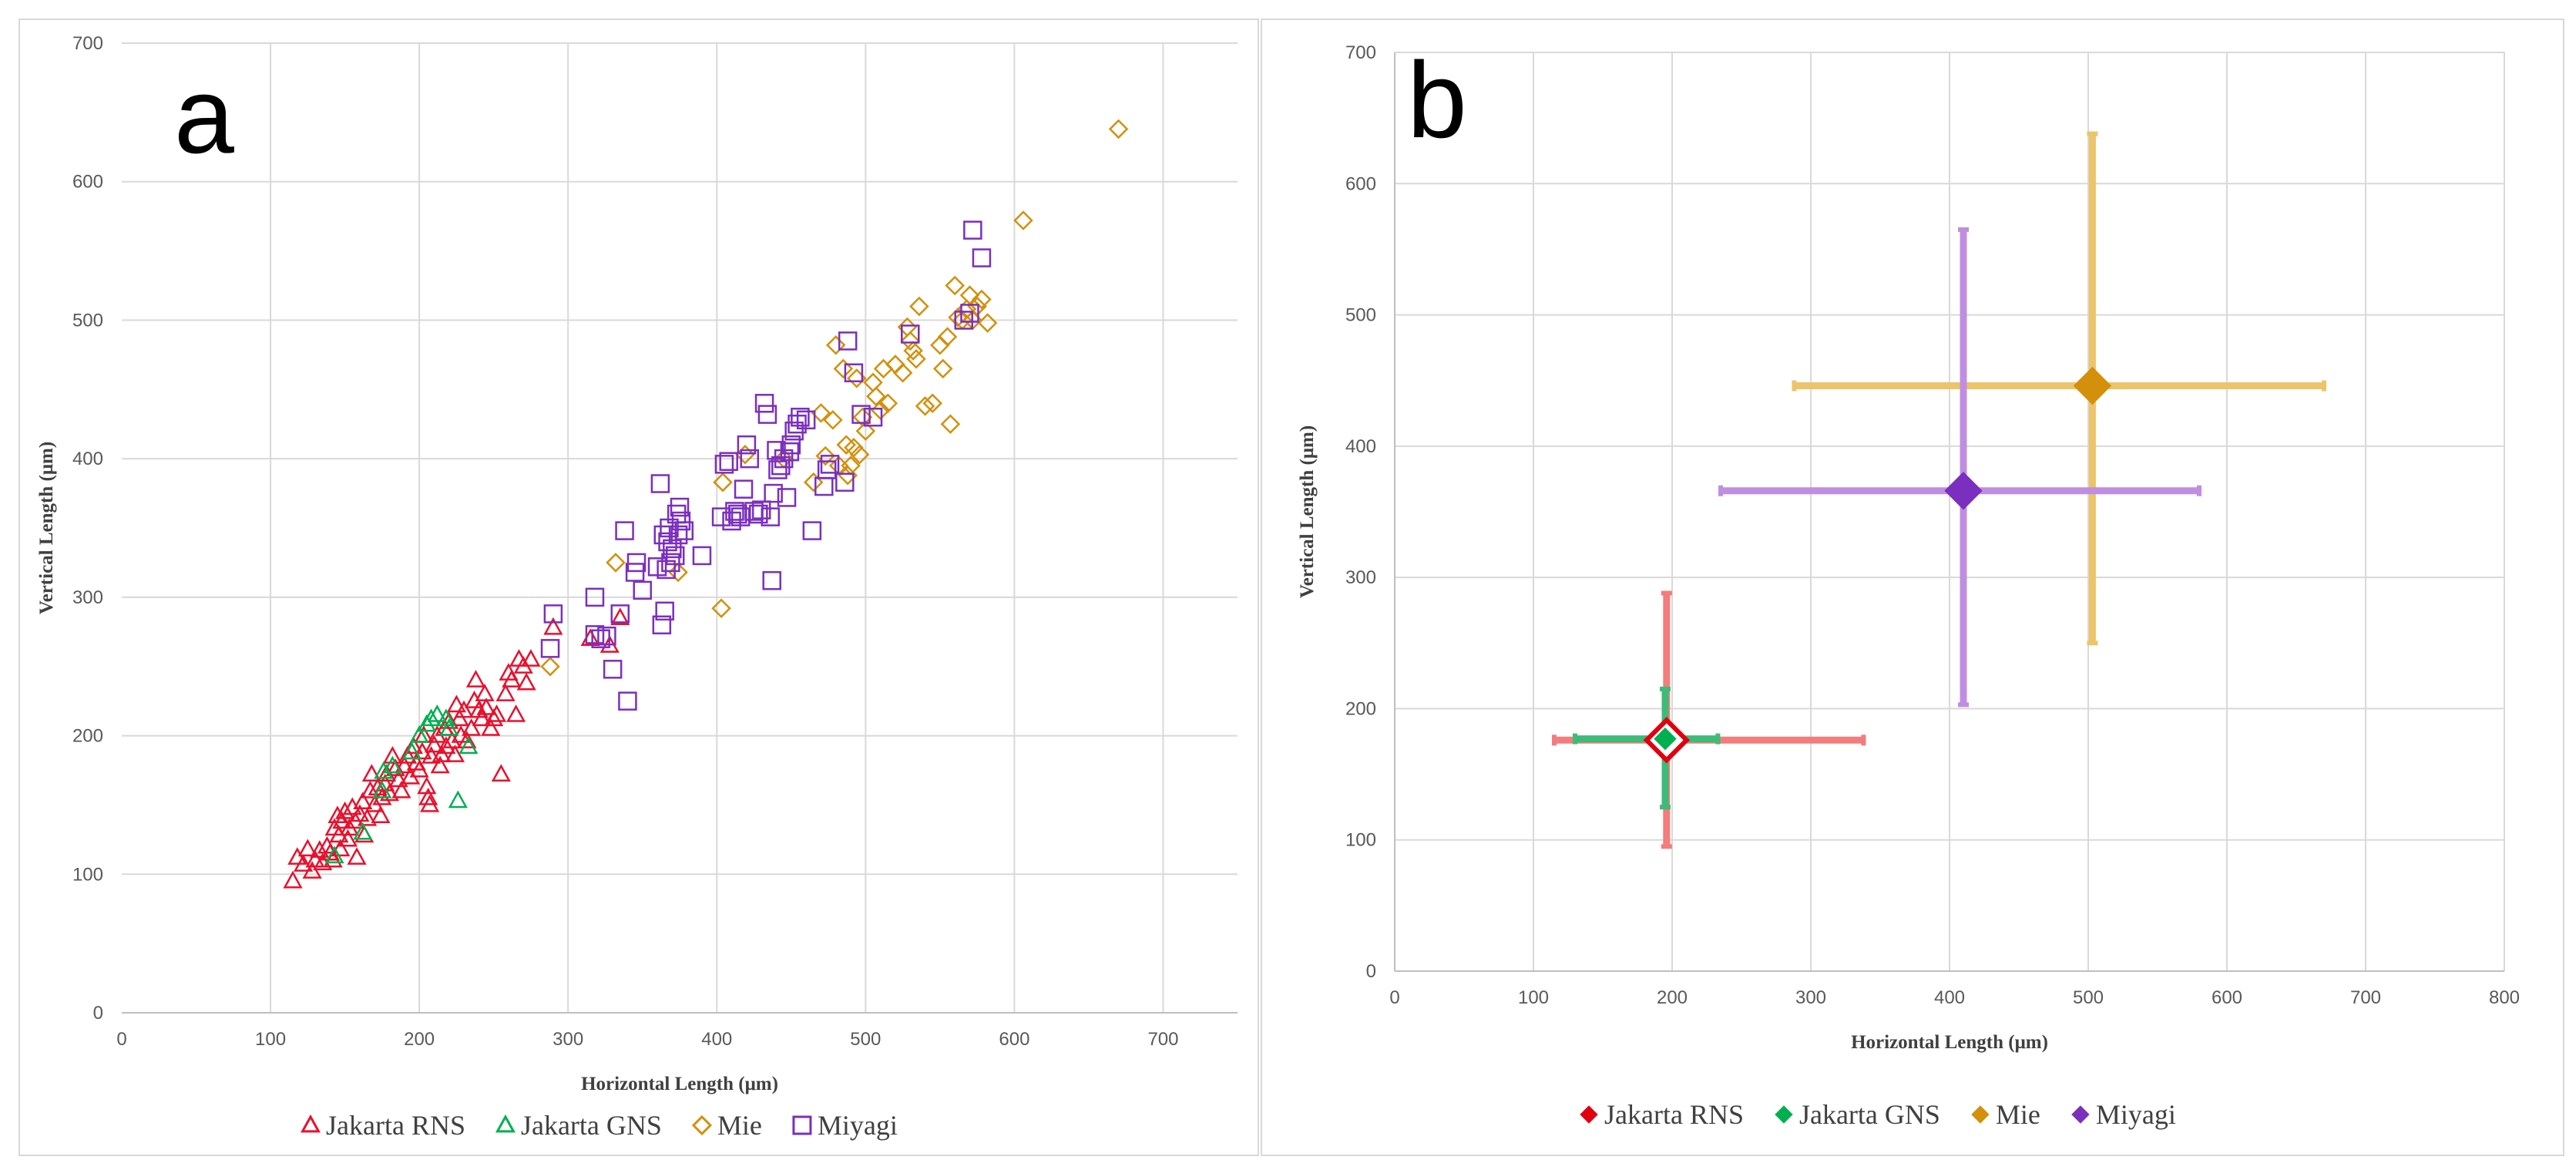  Describe the element at coordinates (1360, 315) in the screenshot. I see `y-tick-label: 500` at that location.